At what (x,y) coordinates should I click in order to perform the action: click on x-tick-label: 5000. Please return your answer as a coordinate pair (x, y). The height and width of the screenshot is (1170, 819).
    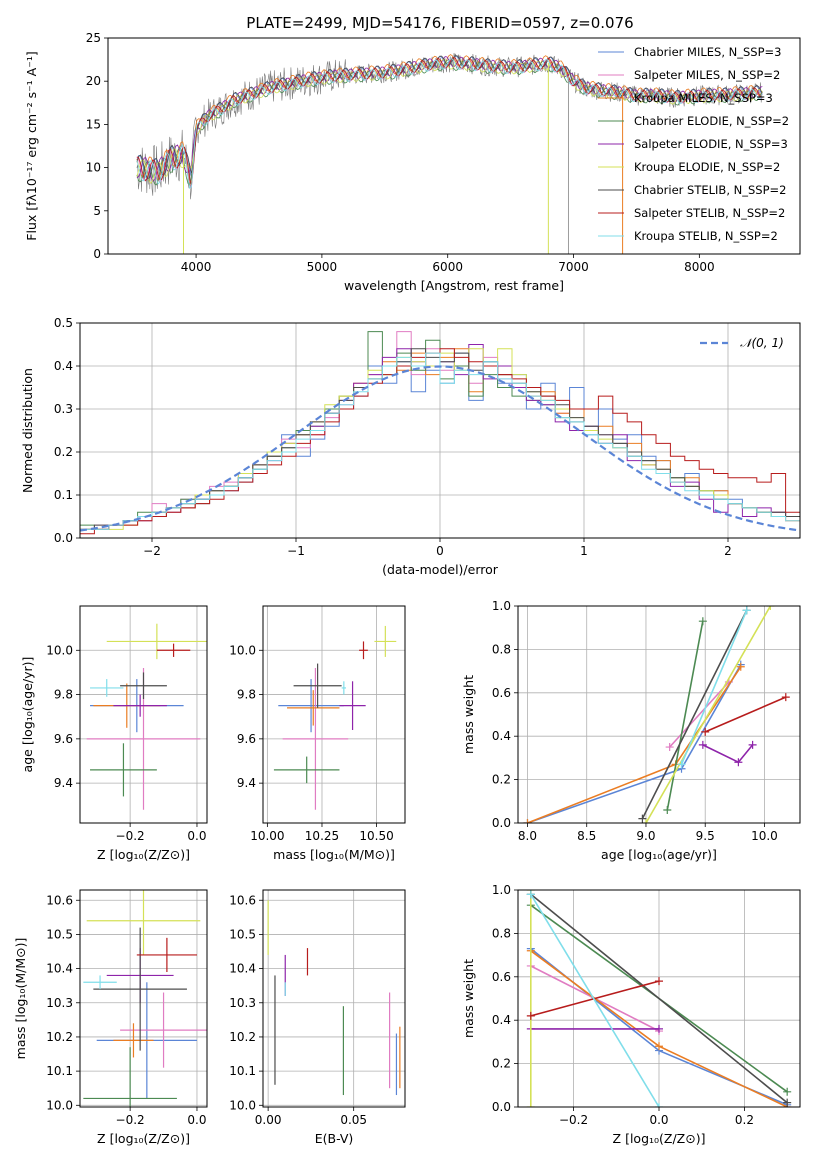
    Looking at the image, I should click on (322, 267).